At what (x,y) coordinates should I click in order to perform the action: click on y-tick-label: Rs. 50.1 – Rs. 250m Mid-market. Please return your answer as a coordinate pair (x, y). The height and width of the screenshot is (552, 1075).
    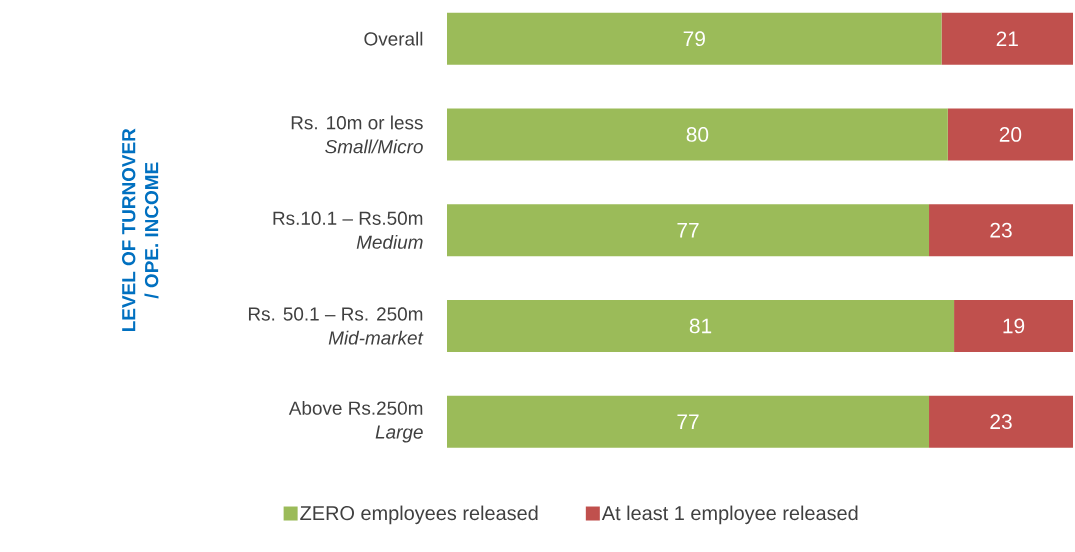
    Looking at the image, I should click on (336, 326).